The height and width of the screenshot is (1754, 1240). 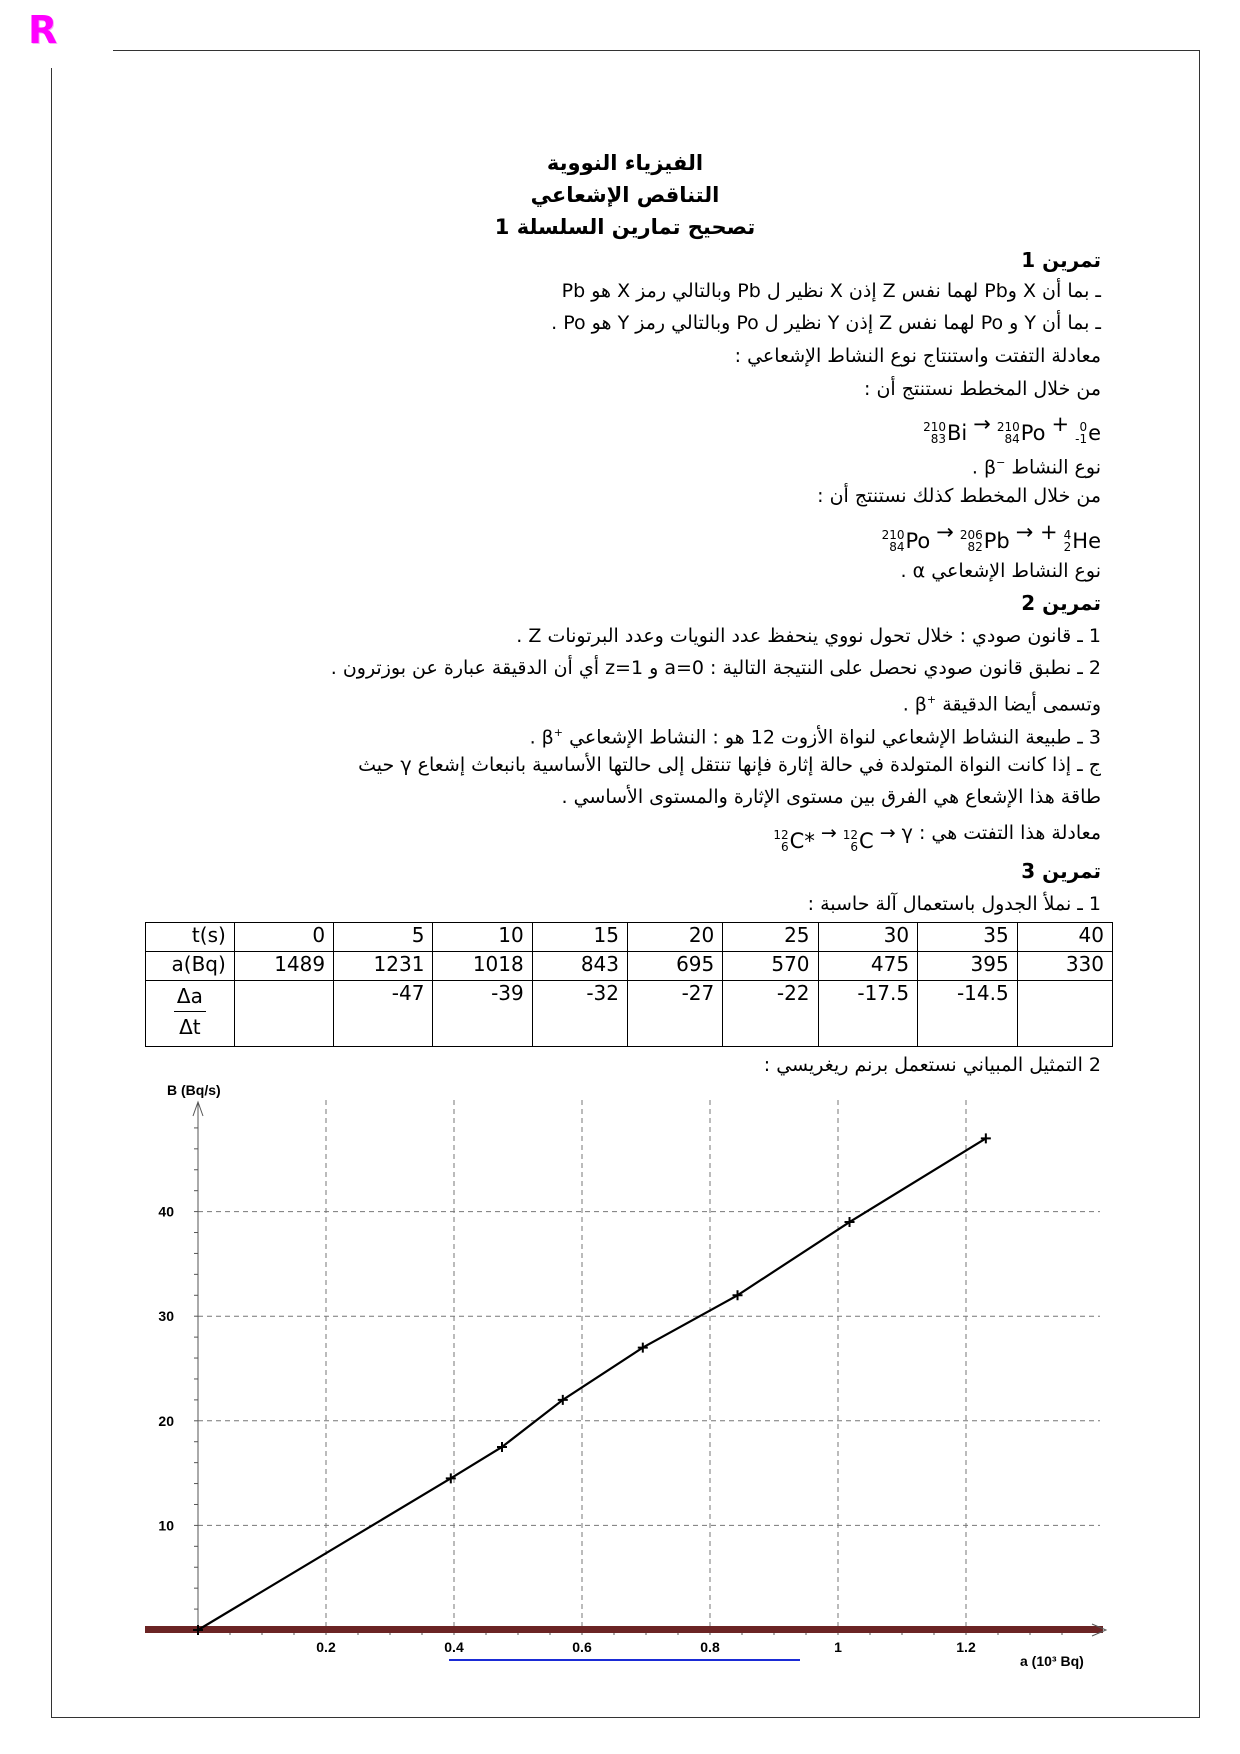 I want to click on row-header: Δa Δt, so click(x=190, y=1013).